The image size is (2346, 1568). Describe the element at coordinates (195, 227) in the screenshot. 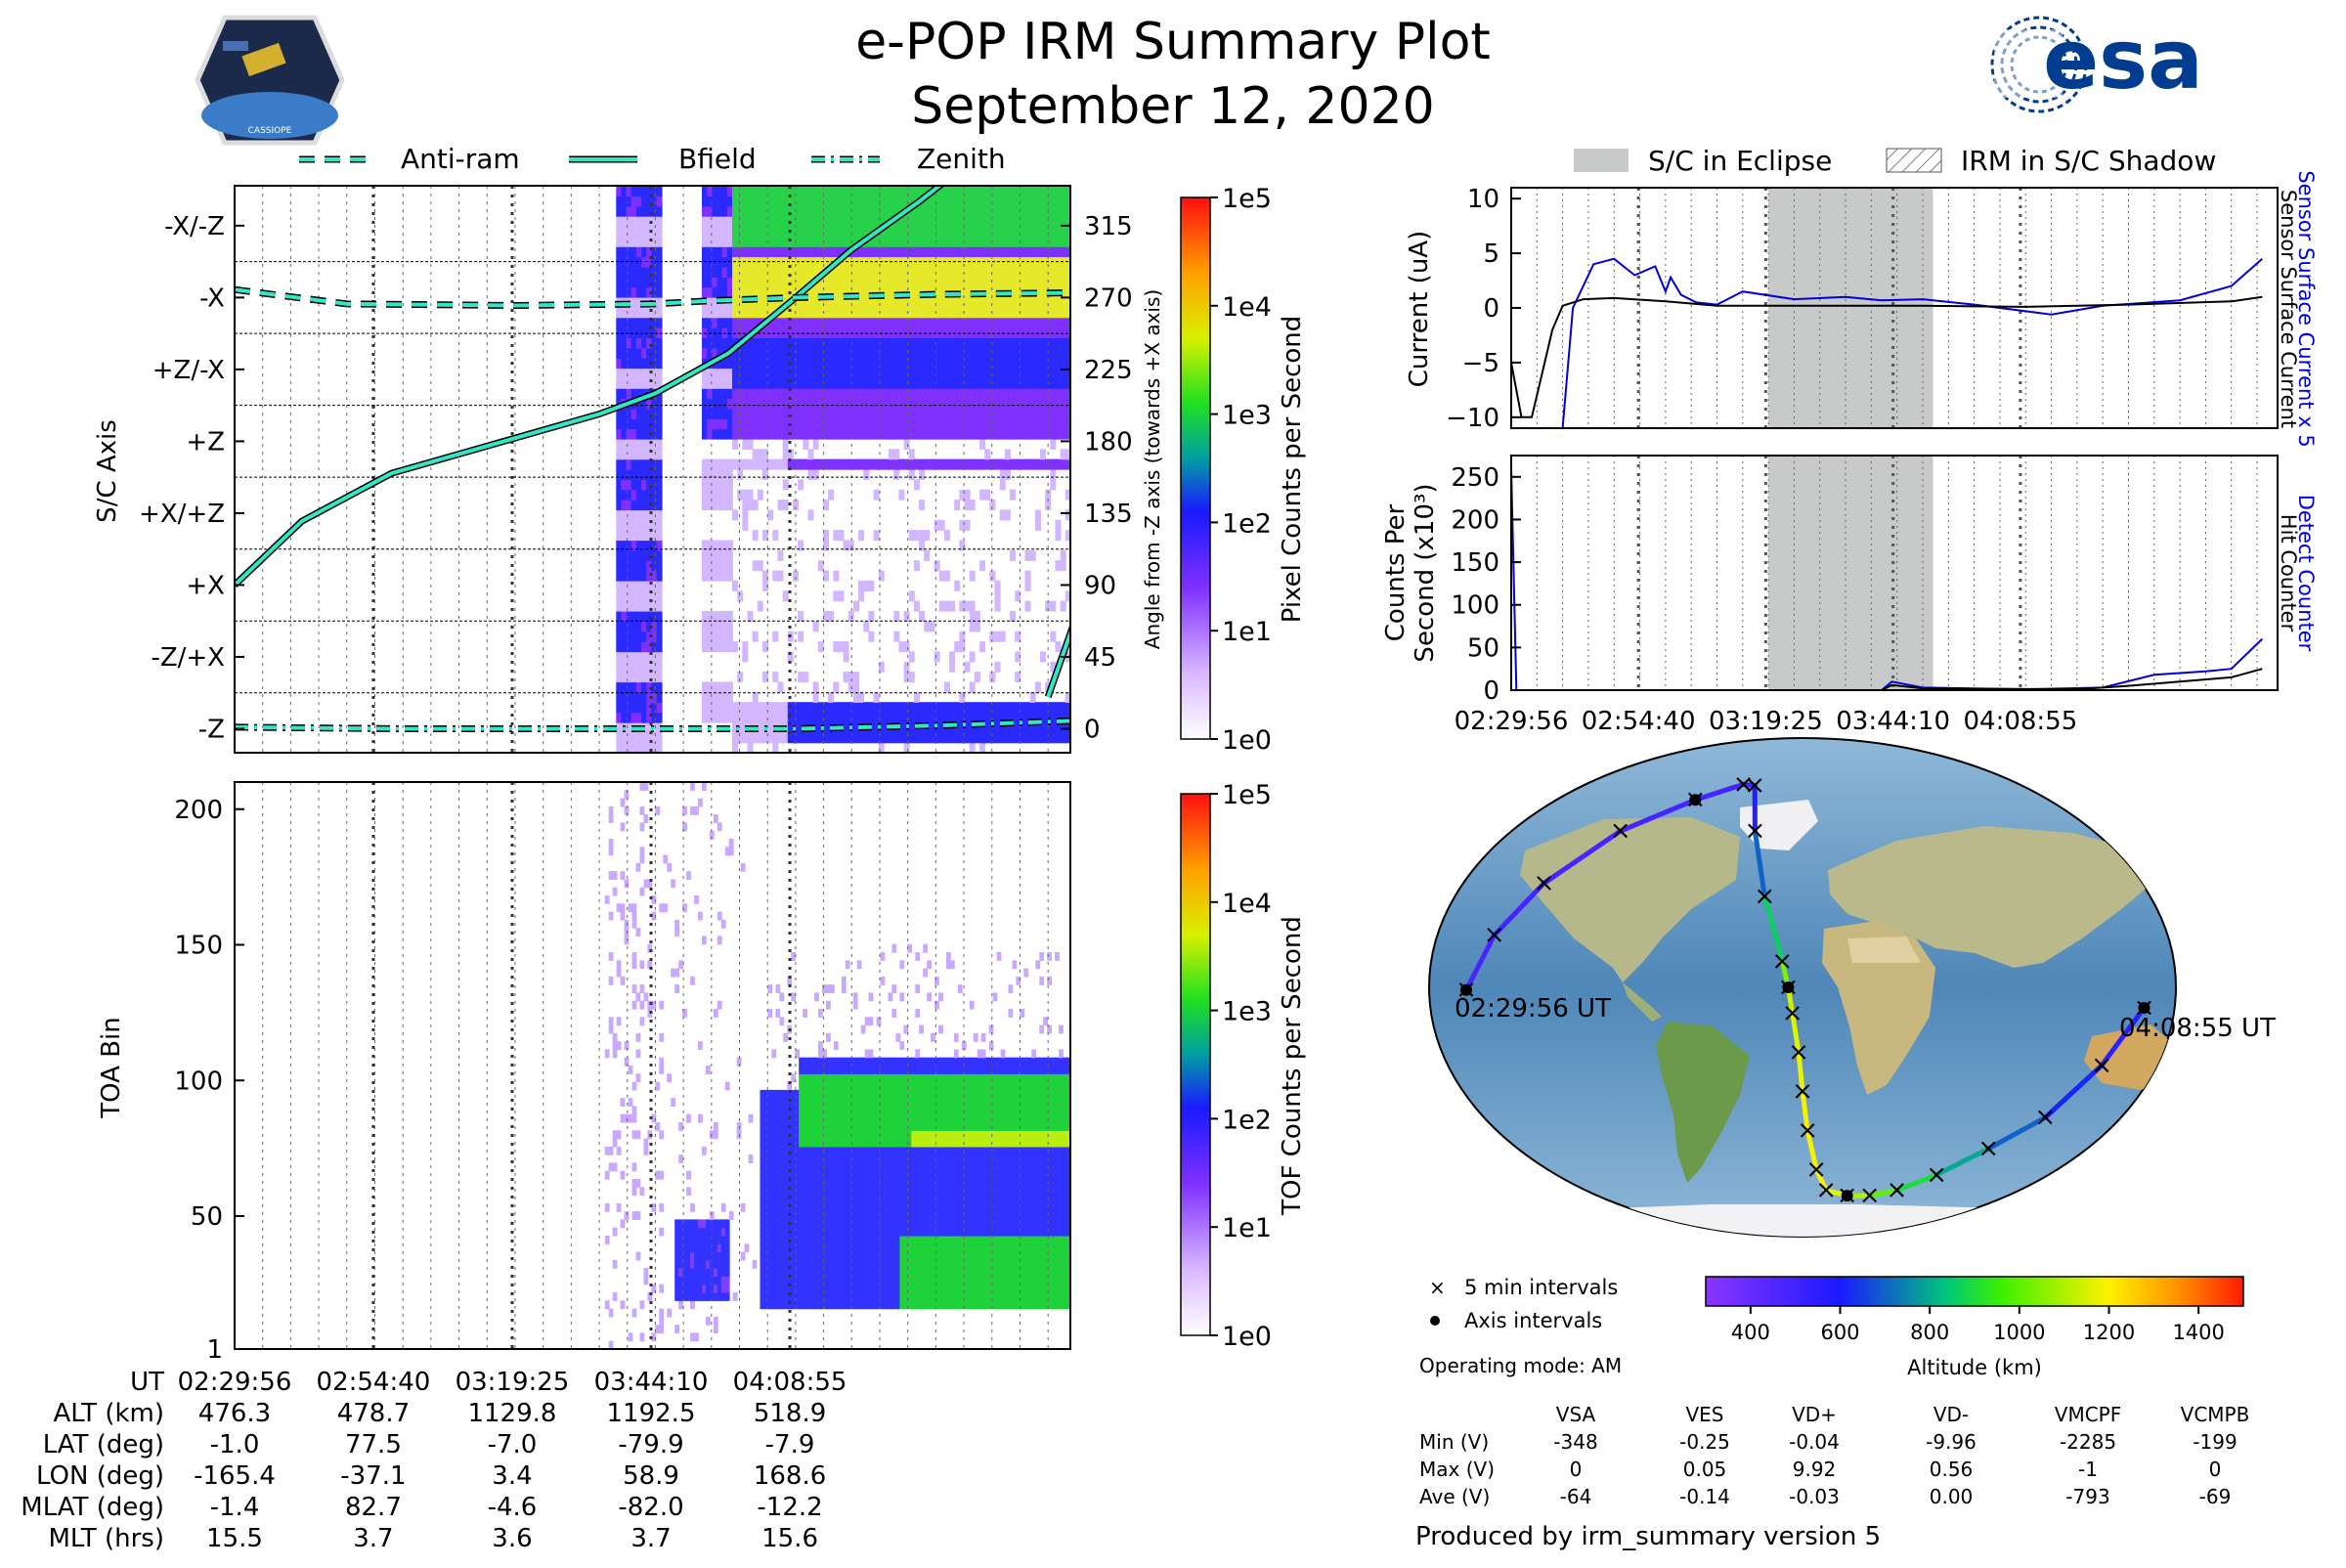

I see `attitude-axis-label: -X/-Z` at that location.